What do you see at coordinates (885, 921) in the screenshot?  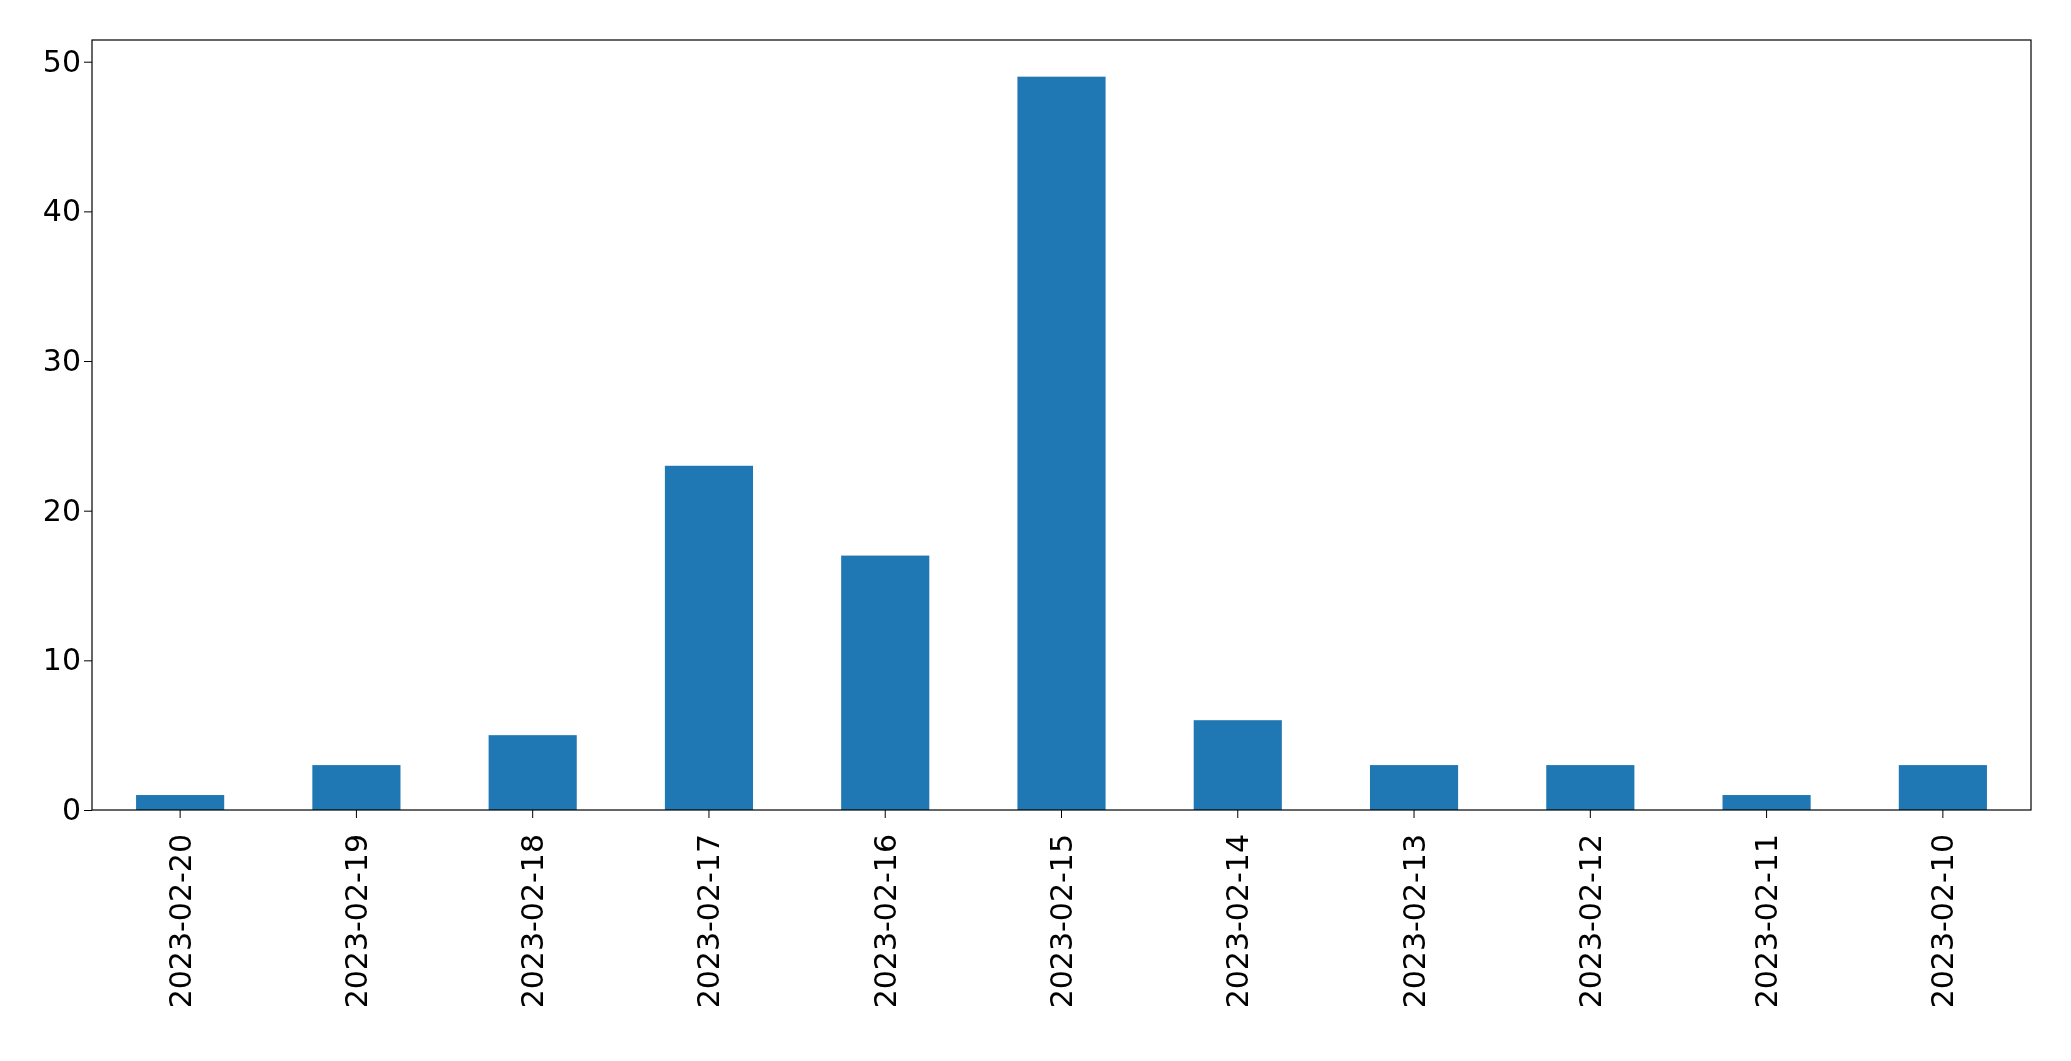 I see `x-tick-label: 2023-02-16` at bounding box center [885, 921].